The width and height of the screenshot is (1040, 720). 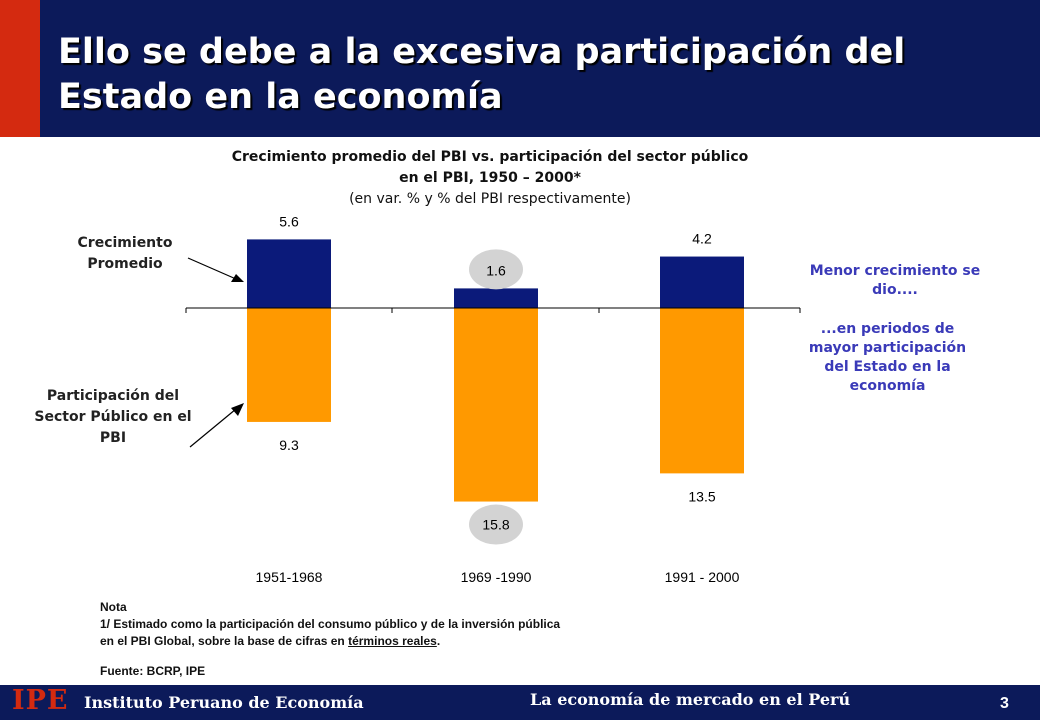 What do you see at coordinates (438, 641) in the screenshot?
I see `notes-line2-suffix: .` at bounding box center [438, 641].